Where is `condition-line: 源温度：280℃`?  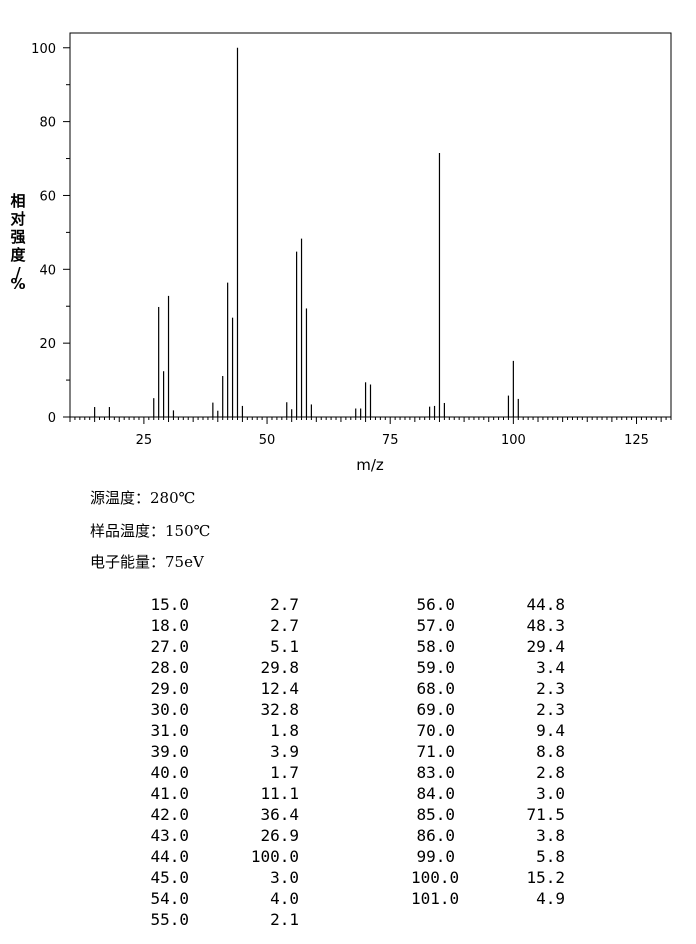 condition-line: 源温度：280℃ is located at coordinates (142, 497).